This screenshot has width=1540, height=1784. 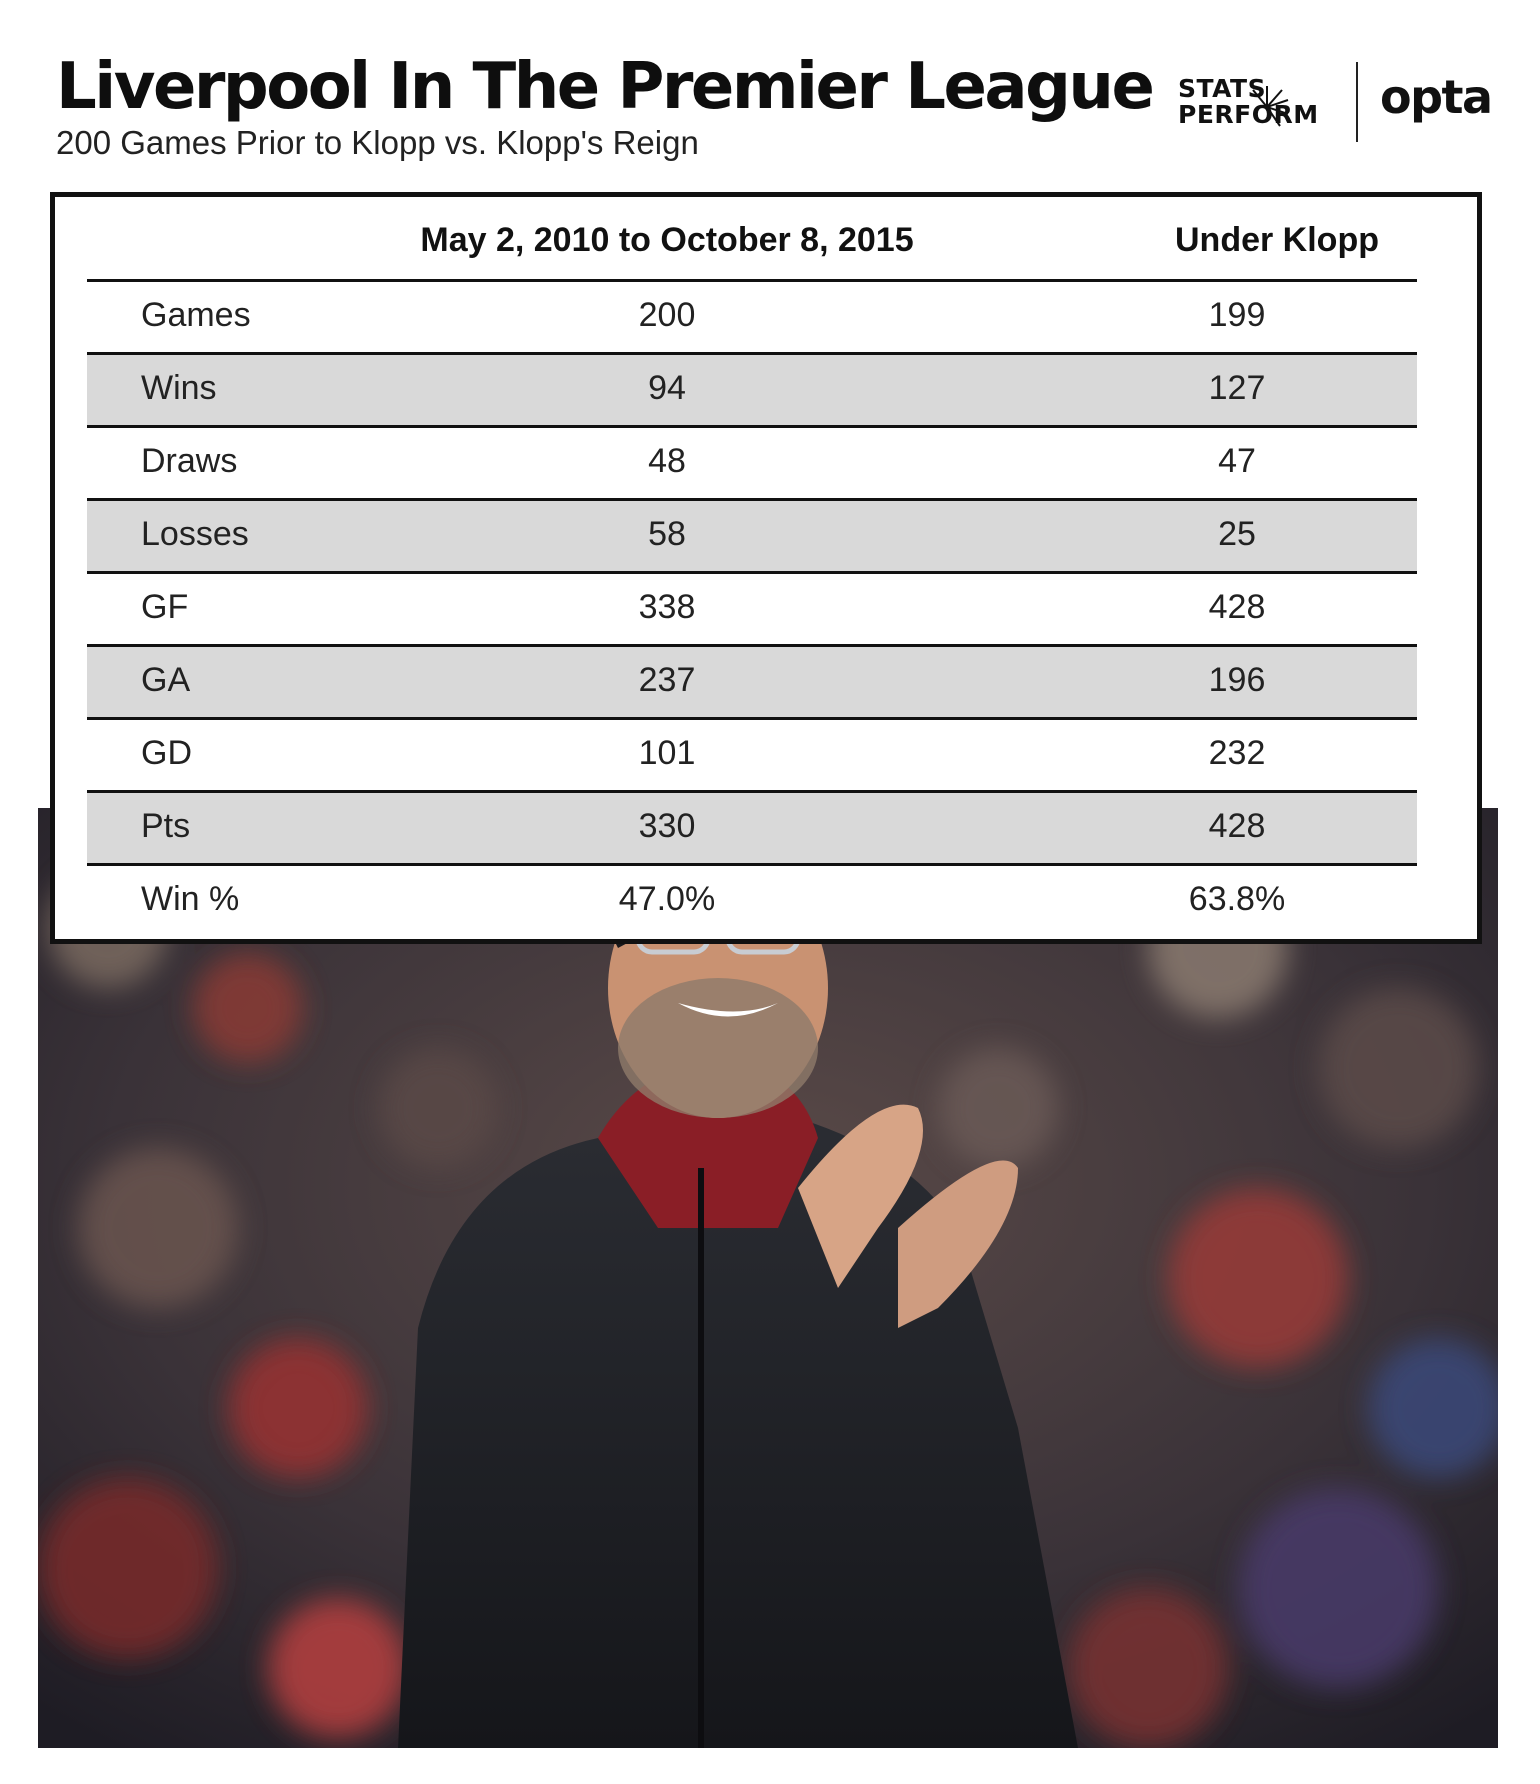 What do you see at coordinates (605, 87) in the screenshot?
I see `page-title: Liverpool In The Premier League` at bounding box center [605, 87].